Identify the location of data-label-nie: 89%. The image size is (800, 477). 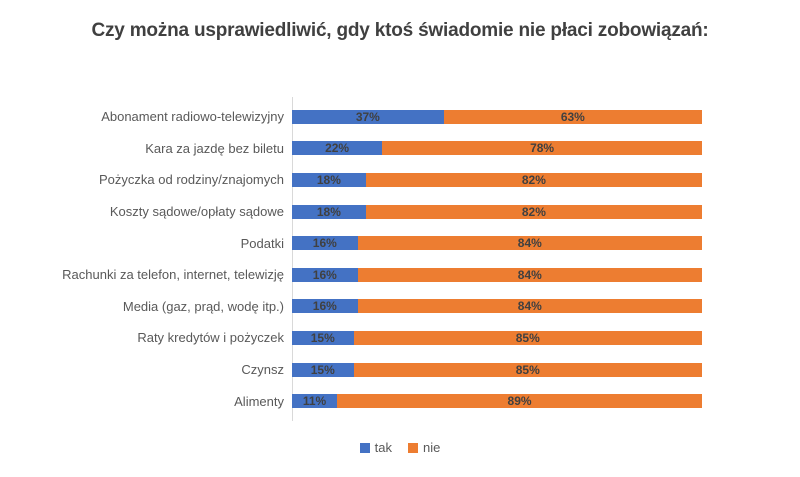
(519, 401).